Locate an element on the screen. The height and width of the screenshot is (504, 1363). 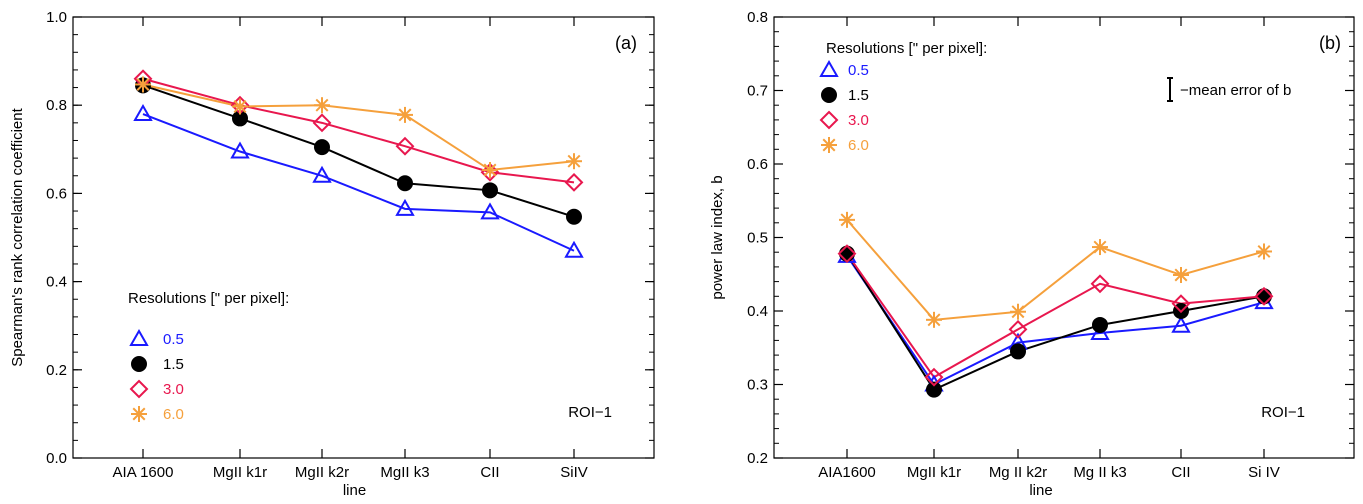
panel-a-legend-label: 3.0 is located at coordinates (173, 389).